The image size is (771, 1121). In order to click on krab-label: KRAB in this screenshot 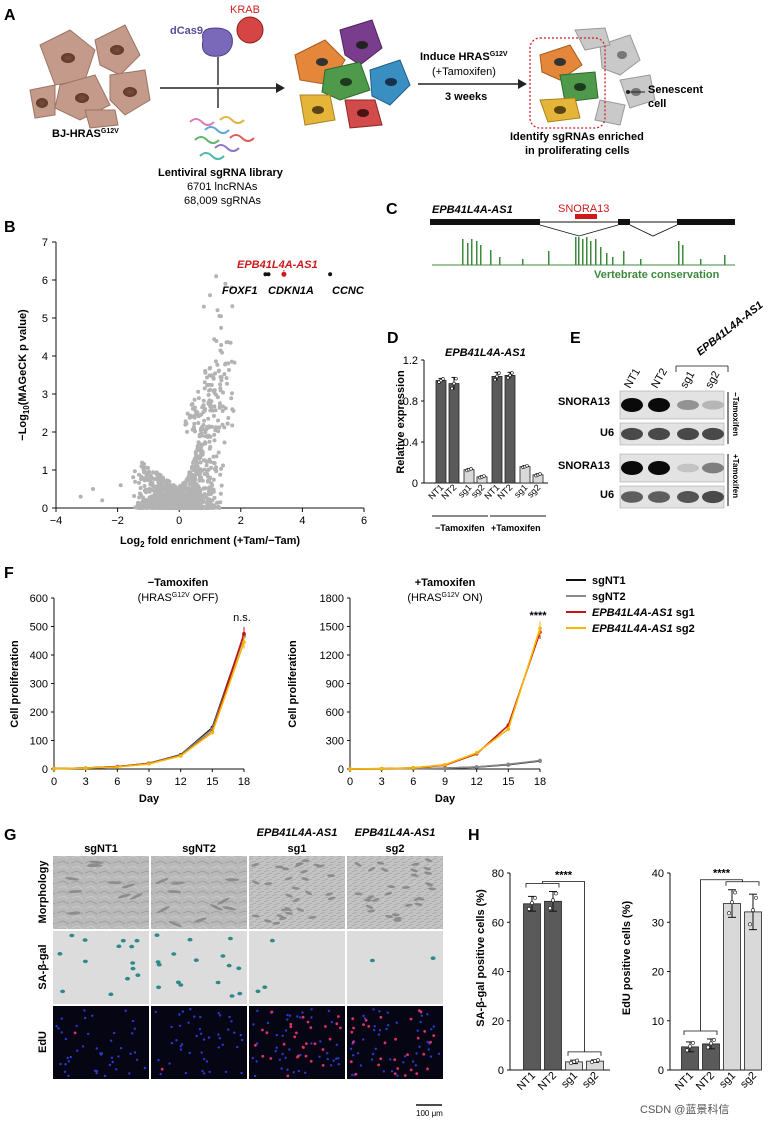, I will do `click(245, 10)`.